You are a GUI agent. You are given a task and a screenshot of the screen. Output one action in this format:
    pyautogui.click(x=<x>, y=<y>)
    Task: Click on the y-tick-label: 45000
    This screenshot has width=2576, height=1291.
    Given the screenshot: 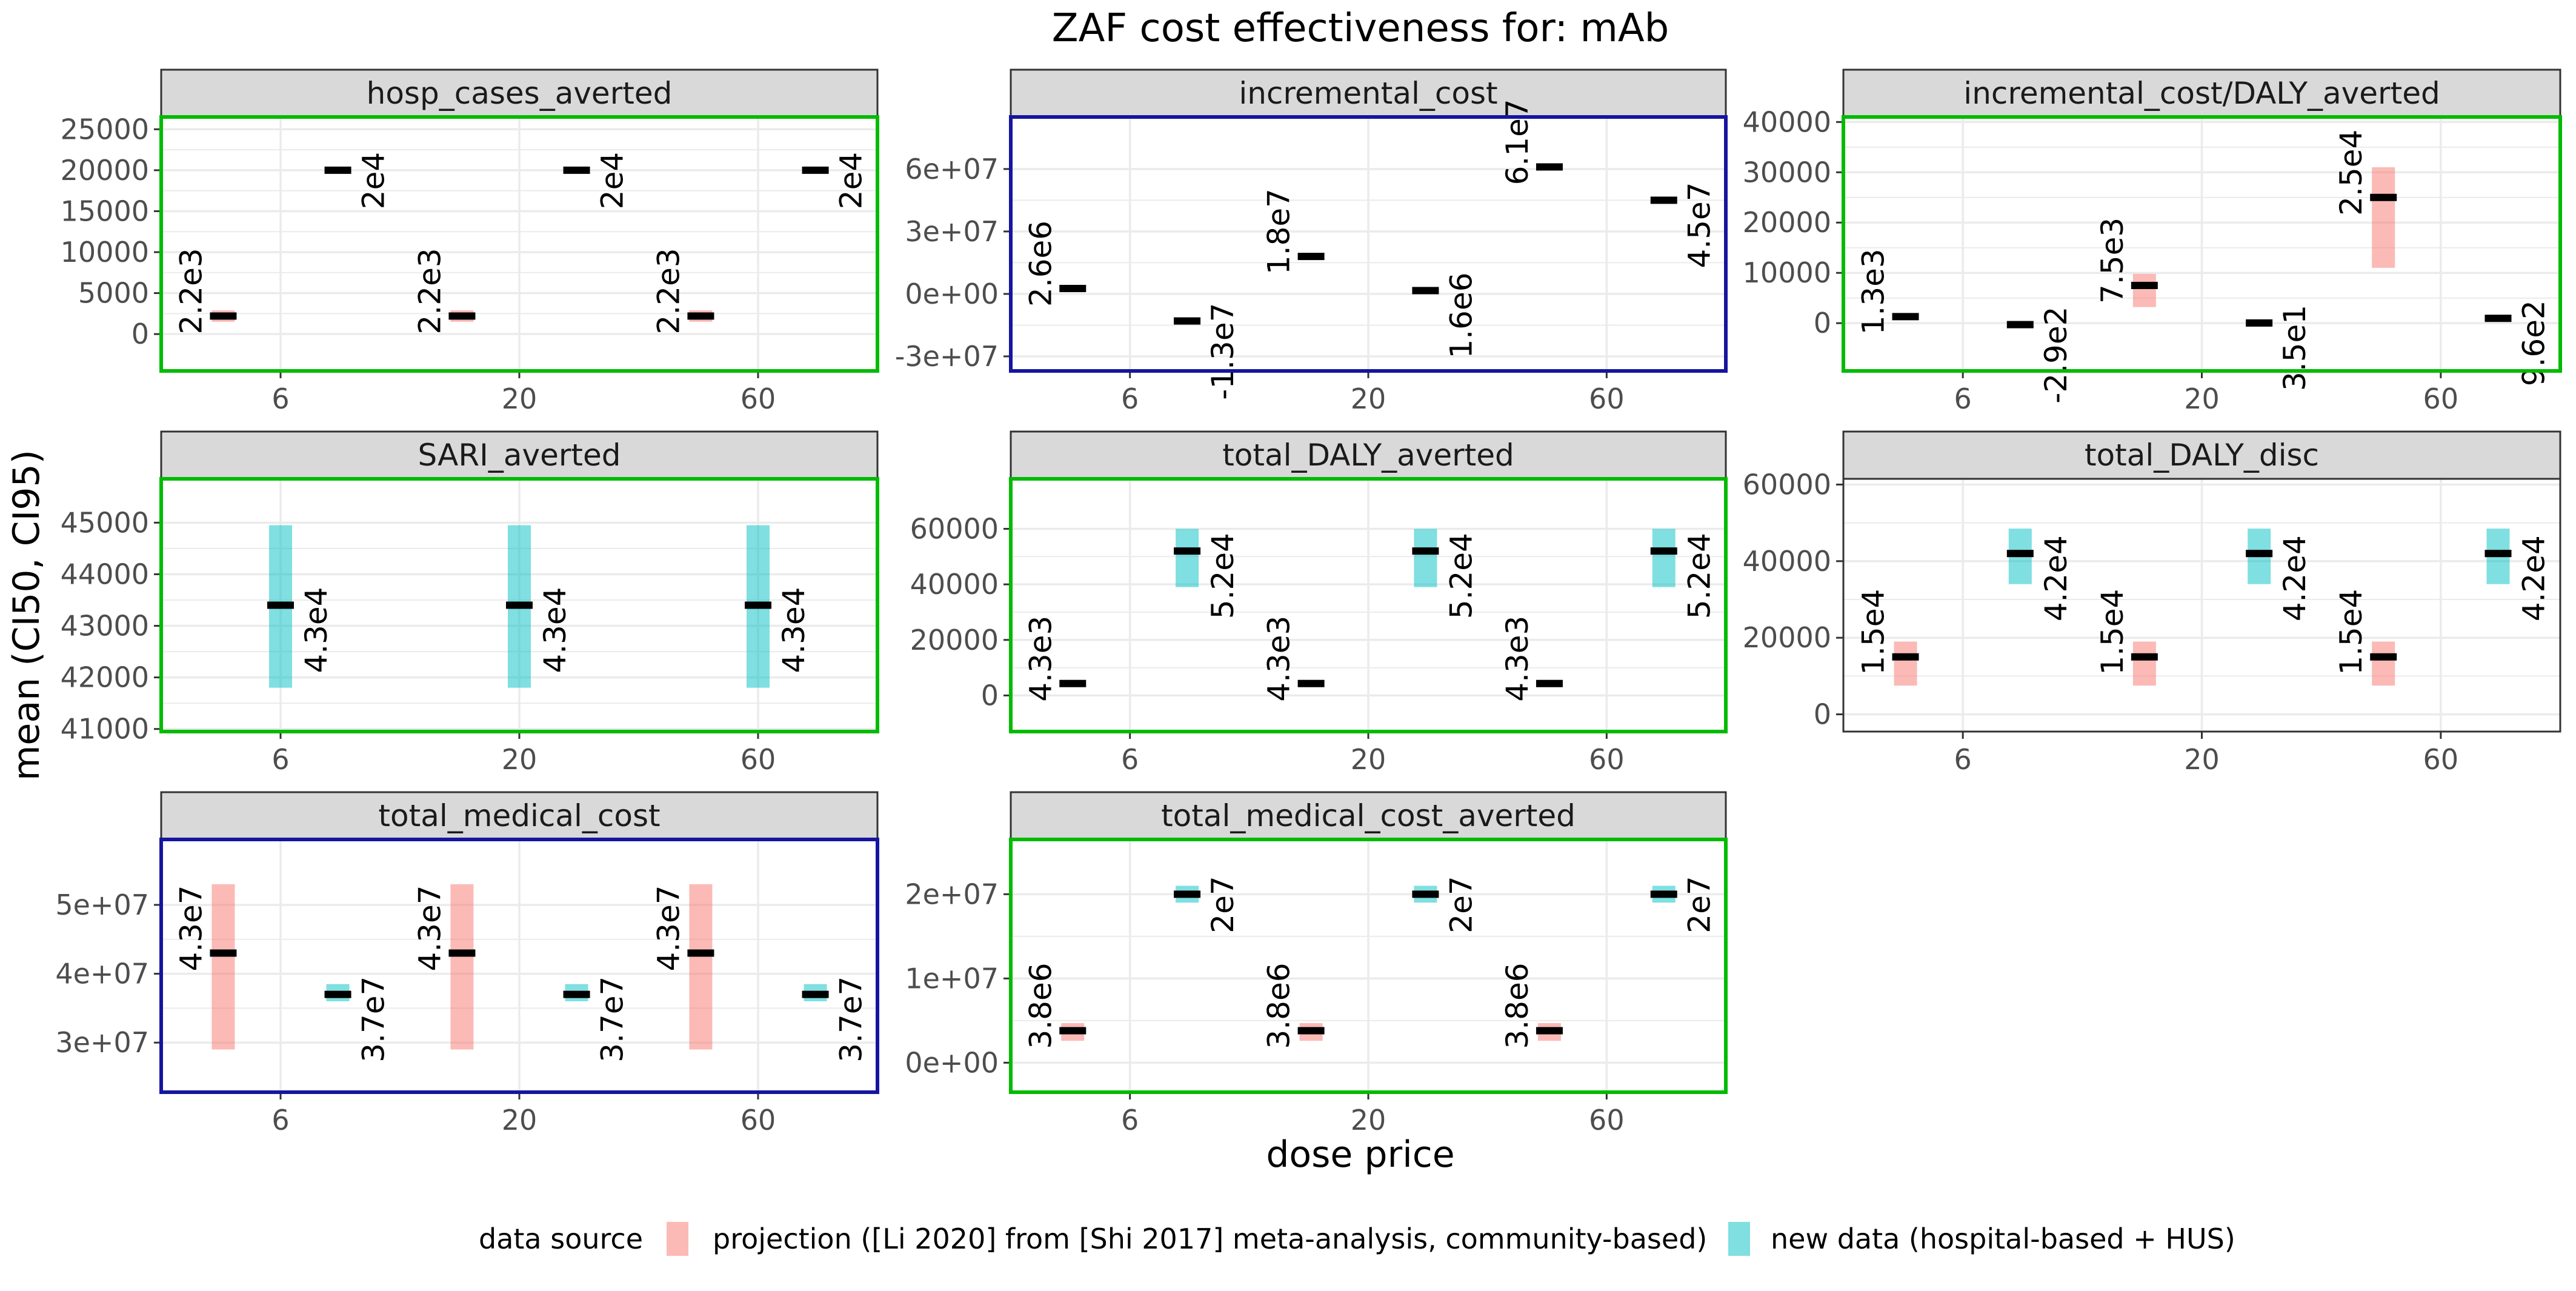 What is the action you would take?
    pyautogui.click(x=105, y=522)
    